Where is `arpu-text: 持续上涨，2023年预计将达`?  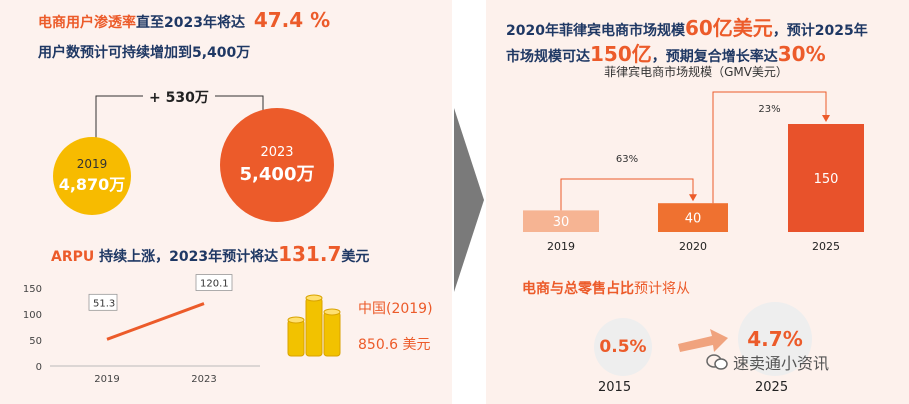
arpu-text: 持续上涨，2023年预计将达 is located at coordinates (186, 257).